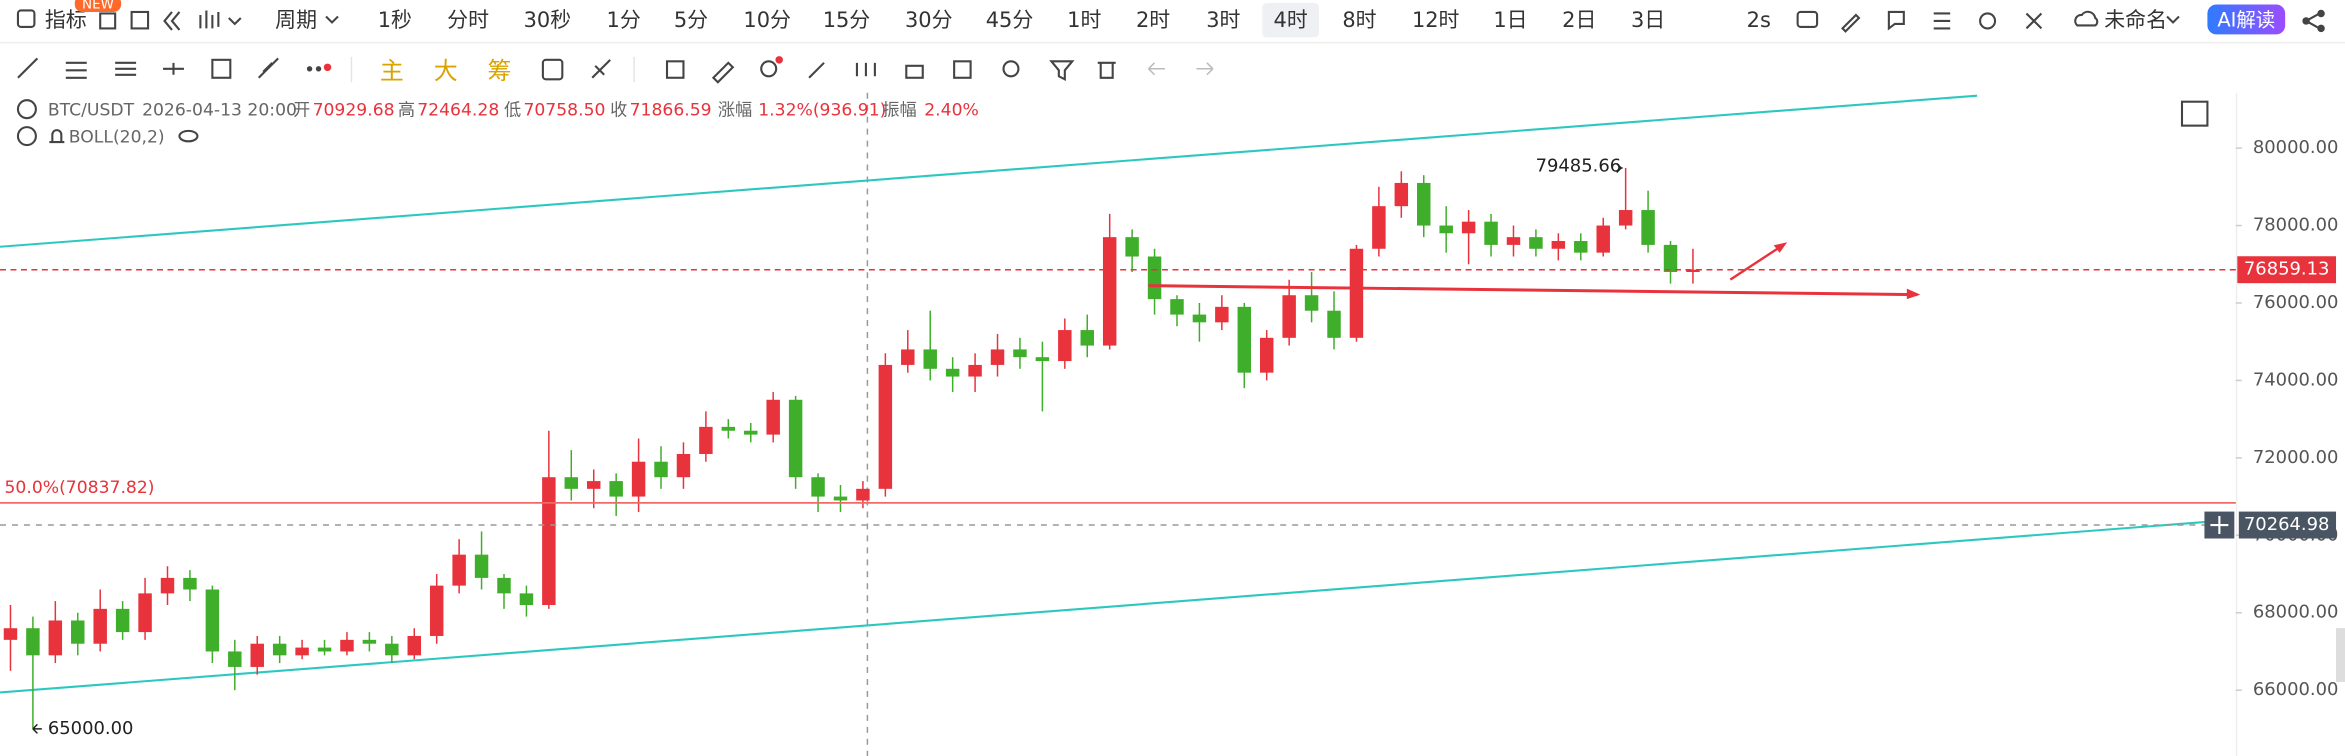 This screenshot has width=2345, height=756. I want to click on pen-icon, so click(1851, 23).